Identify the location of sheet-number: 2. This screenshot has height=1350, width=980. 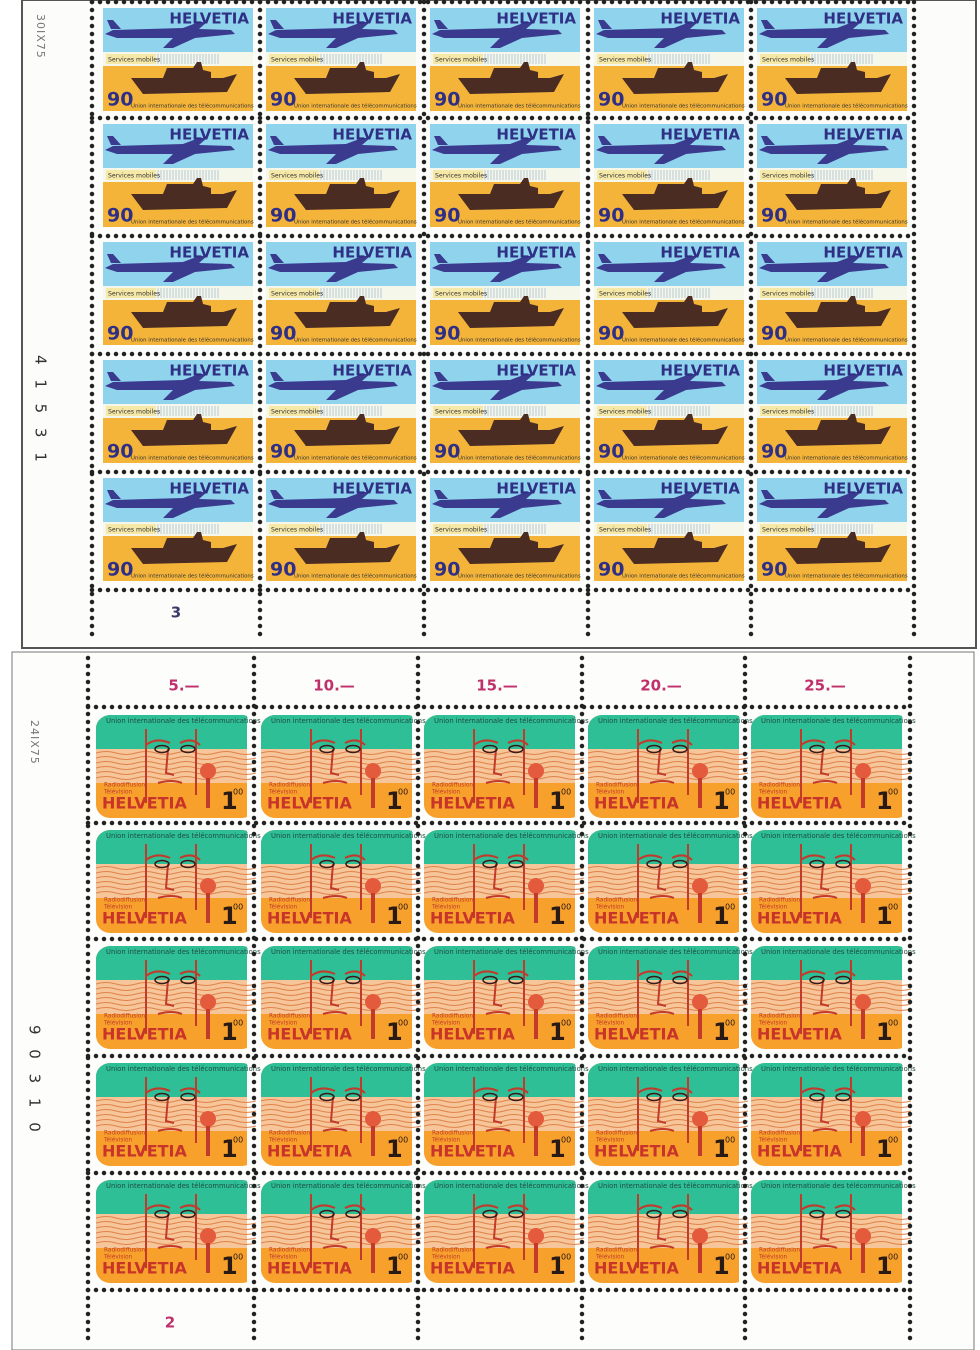
(170, 1323).